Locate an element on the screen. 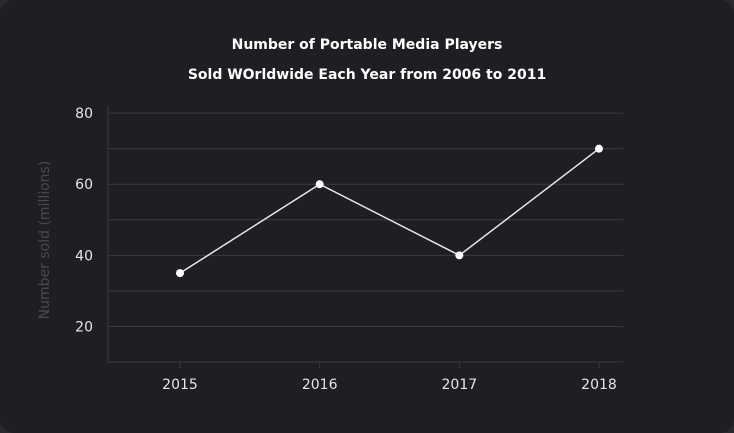  x-tick-label: 2015 is located at coordinates (180, 385).